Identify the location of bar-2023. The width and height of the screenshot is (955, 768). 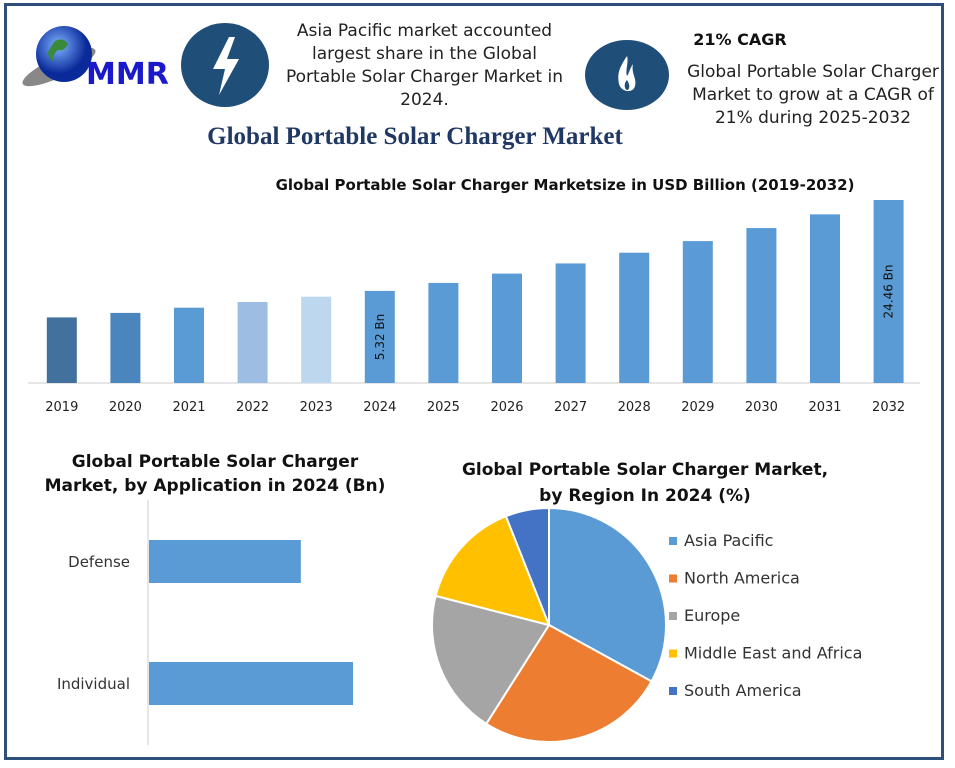
(316, 339).